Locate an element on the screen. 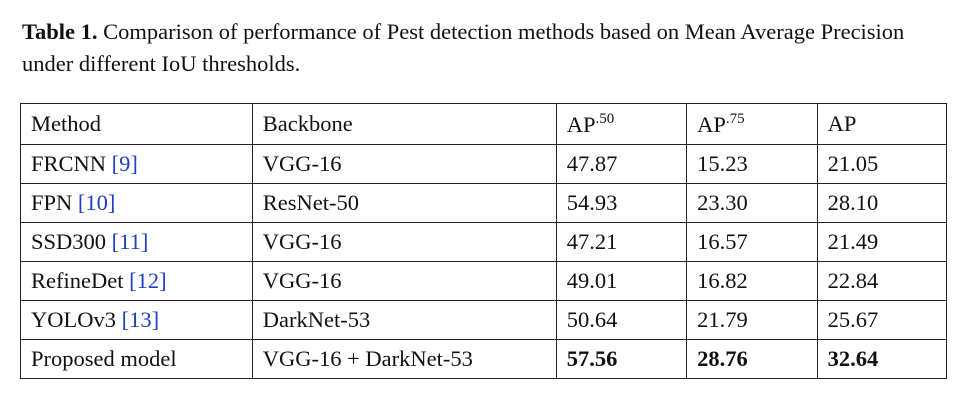  ap75-cell: 21.79 is located at coordinates (752, 320).